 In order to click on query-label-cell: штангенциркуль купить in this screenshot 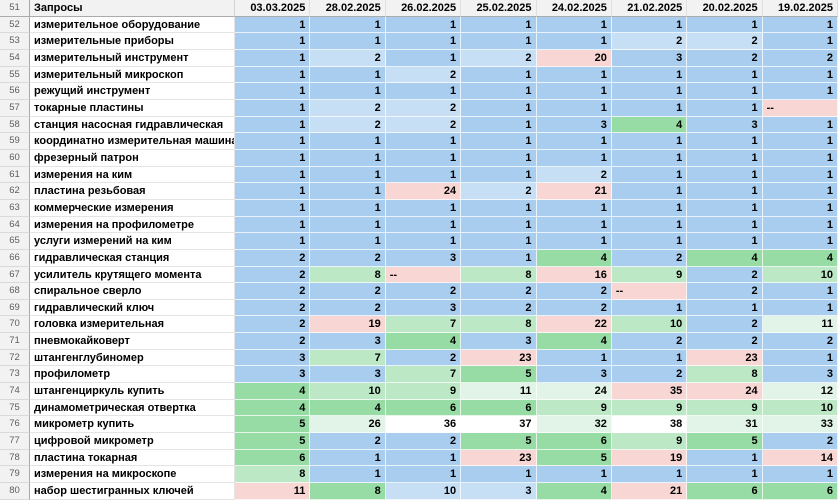, I will do `click(132, 391)`.